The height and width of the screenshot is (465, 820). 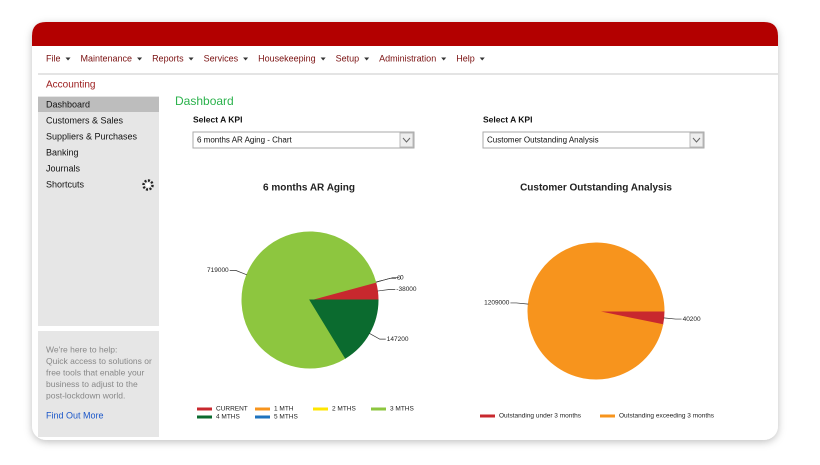 What do you see at coordinates (221, 58) in the screenshot?
I see `menu-item: Services` at bounding box center [221, 58].